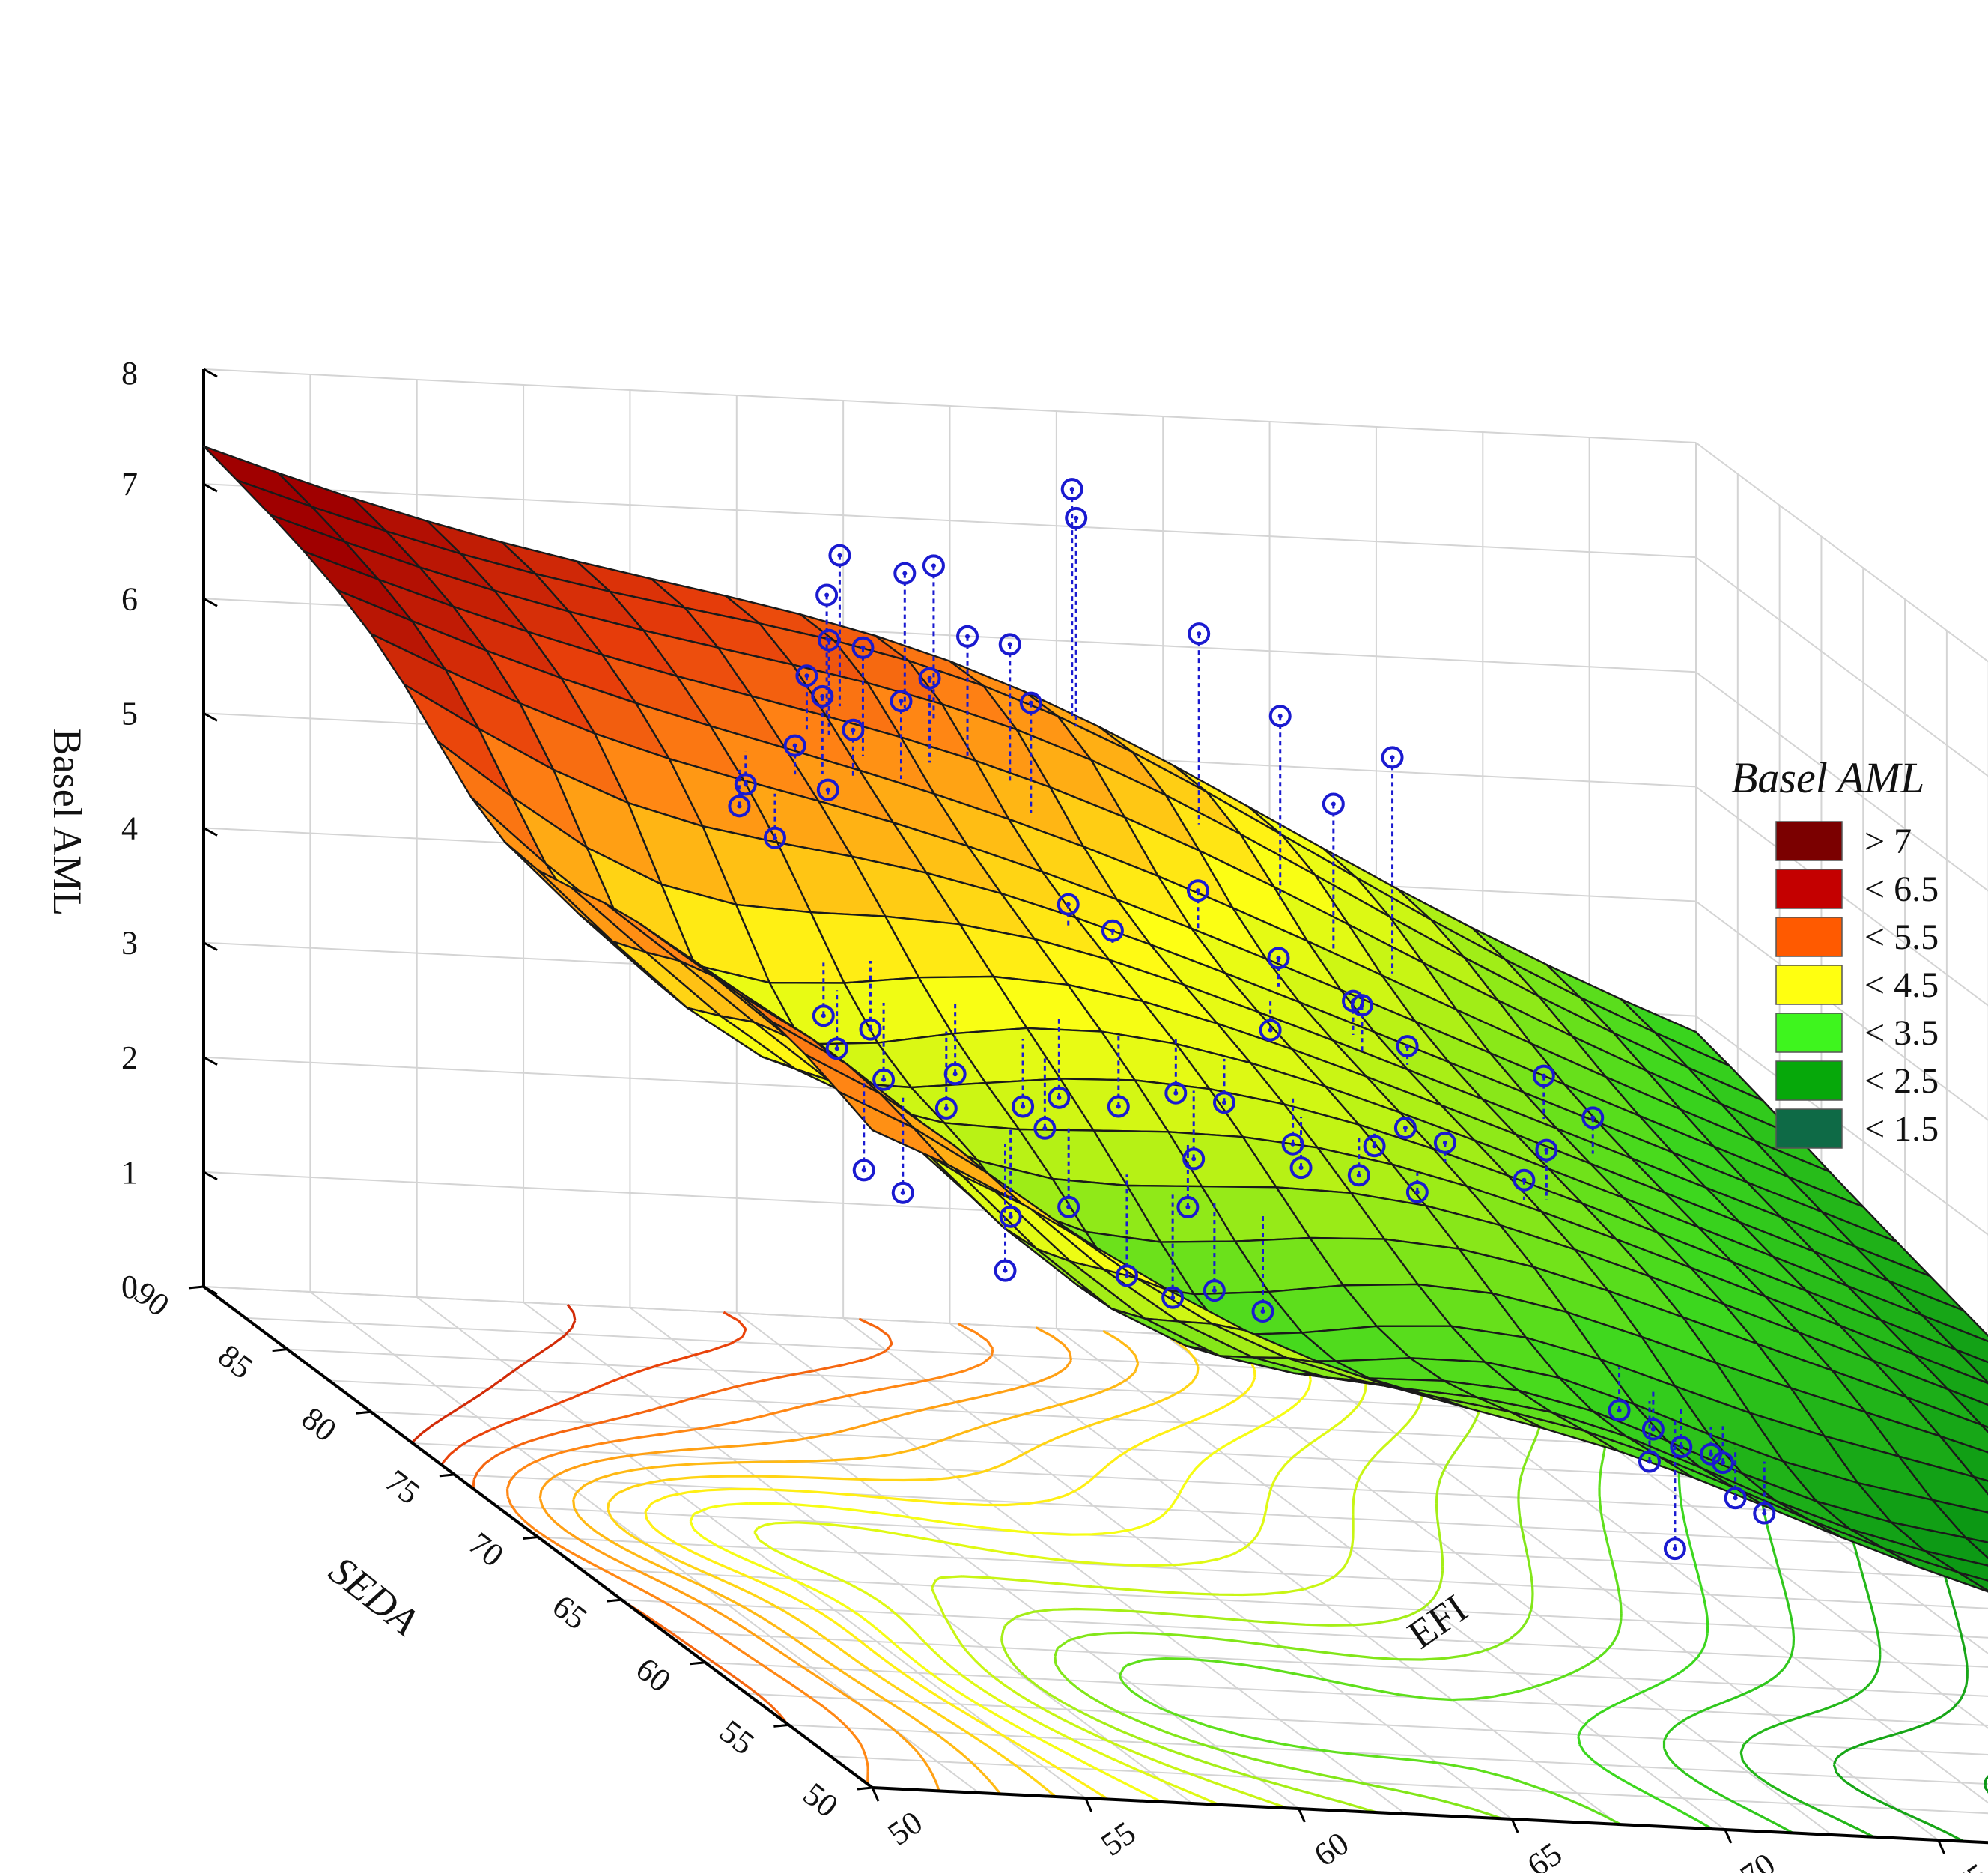  What do you see at coordinates (1857, 889) in the screenshot?
I see `legend-entry: < 6.5` at bounding box center [1857, 889].